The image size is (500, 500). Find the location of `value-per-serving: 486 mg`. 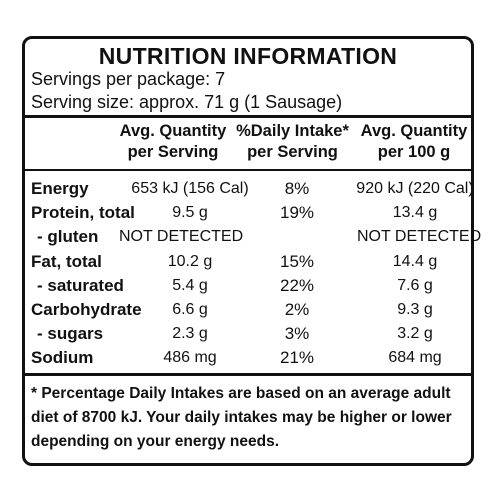

value-per-serving: 486 mg is located at coordinates (190, 357).